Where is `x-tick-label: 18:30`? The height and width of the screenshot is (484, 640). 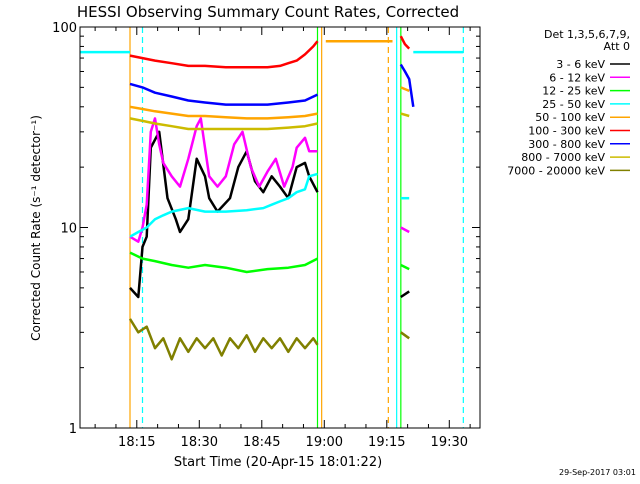 x-tick-label: 18:30 is located at coordinates (199, 442).